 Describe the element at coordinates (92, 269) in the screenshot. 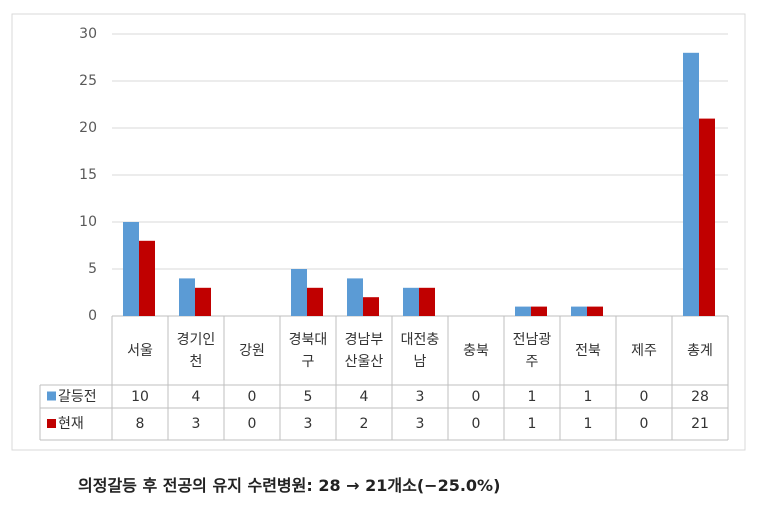

I see `y-tick-label: 5` at that location.